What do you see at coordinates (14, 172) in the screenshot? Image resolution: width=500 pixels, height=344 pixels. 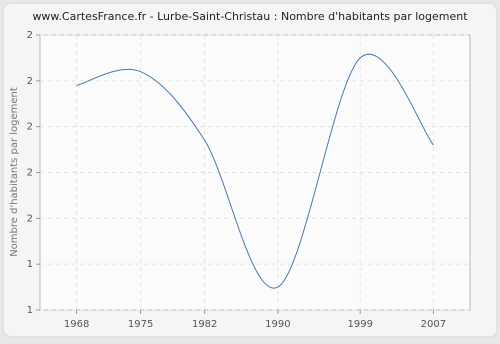 I see `y-axis-label: Nombre d'habitants par logement` at bounding box center [14, 172].